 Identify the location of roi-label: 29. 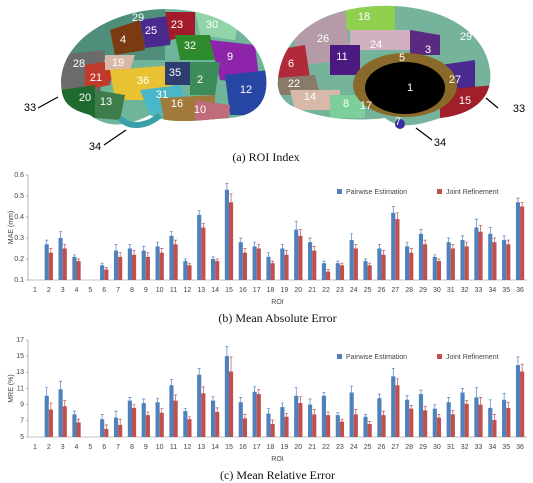
(138, 18).